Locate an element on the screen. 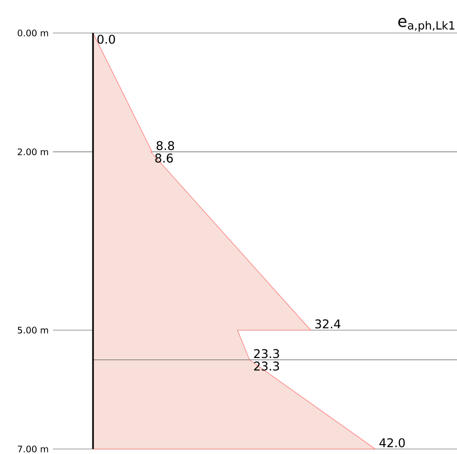  data-label: 42.0 is located at coordinates (392, 443).